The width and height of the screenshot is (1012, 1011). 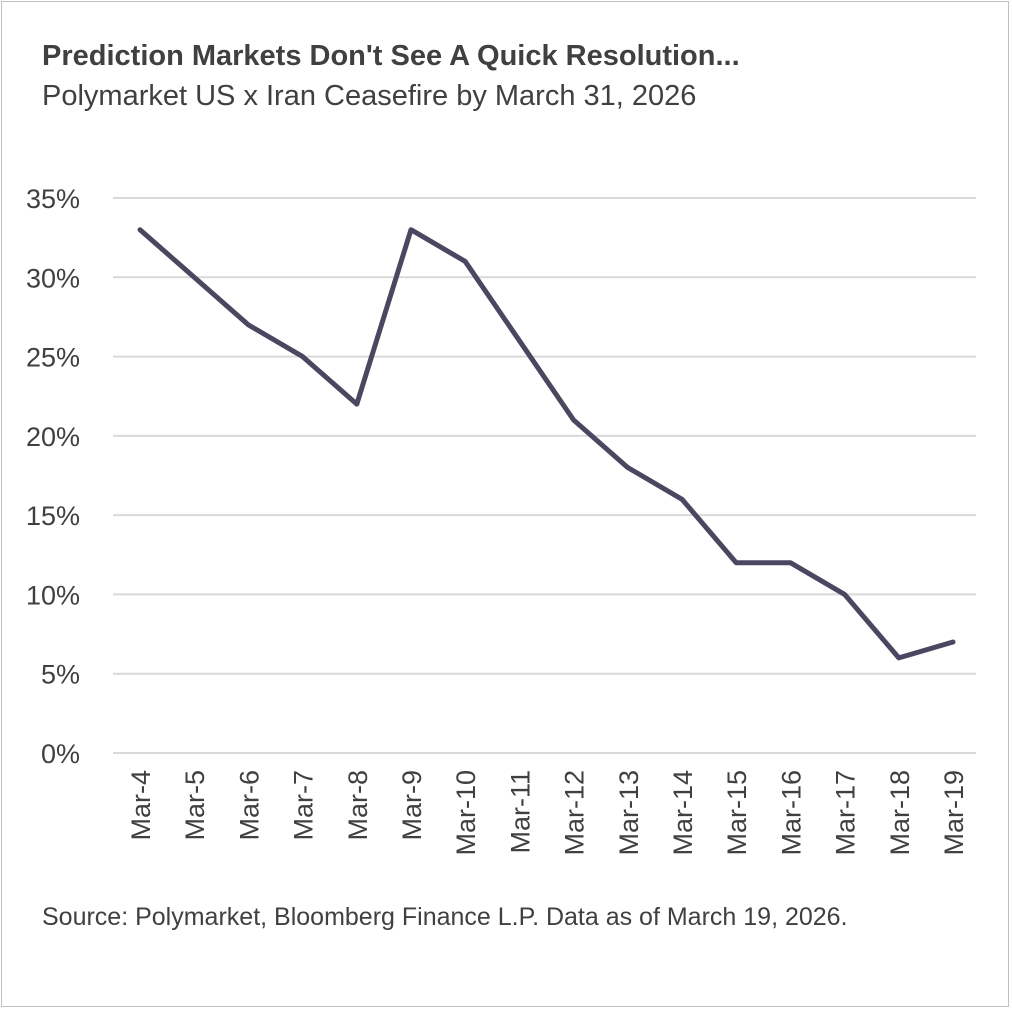 What do you see at coordinates (358, 805) in the screenshot?
I see `x-tick-label: Mar-8` at bounding box center [358, 805].